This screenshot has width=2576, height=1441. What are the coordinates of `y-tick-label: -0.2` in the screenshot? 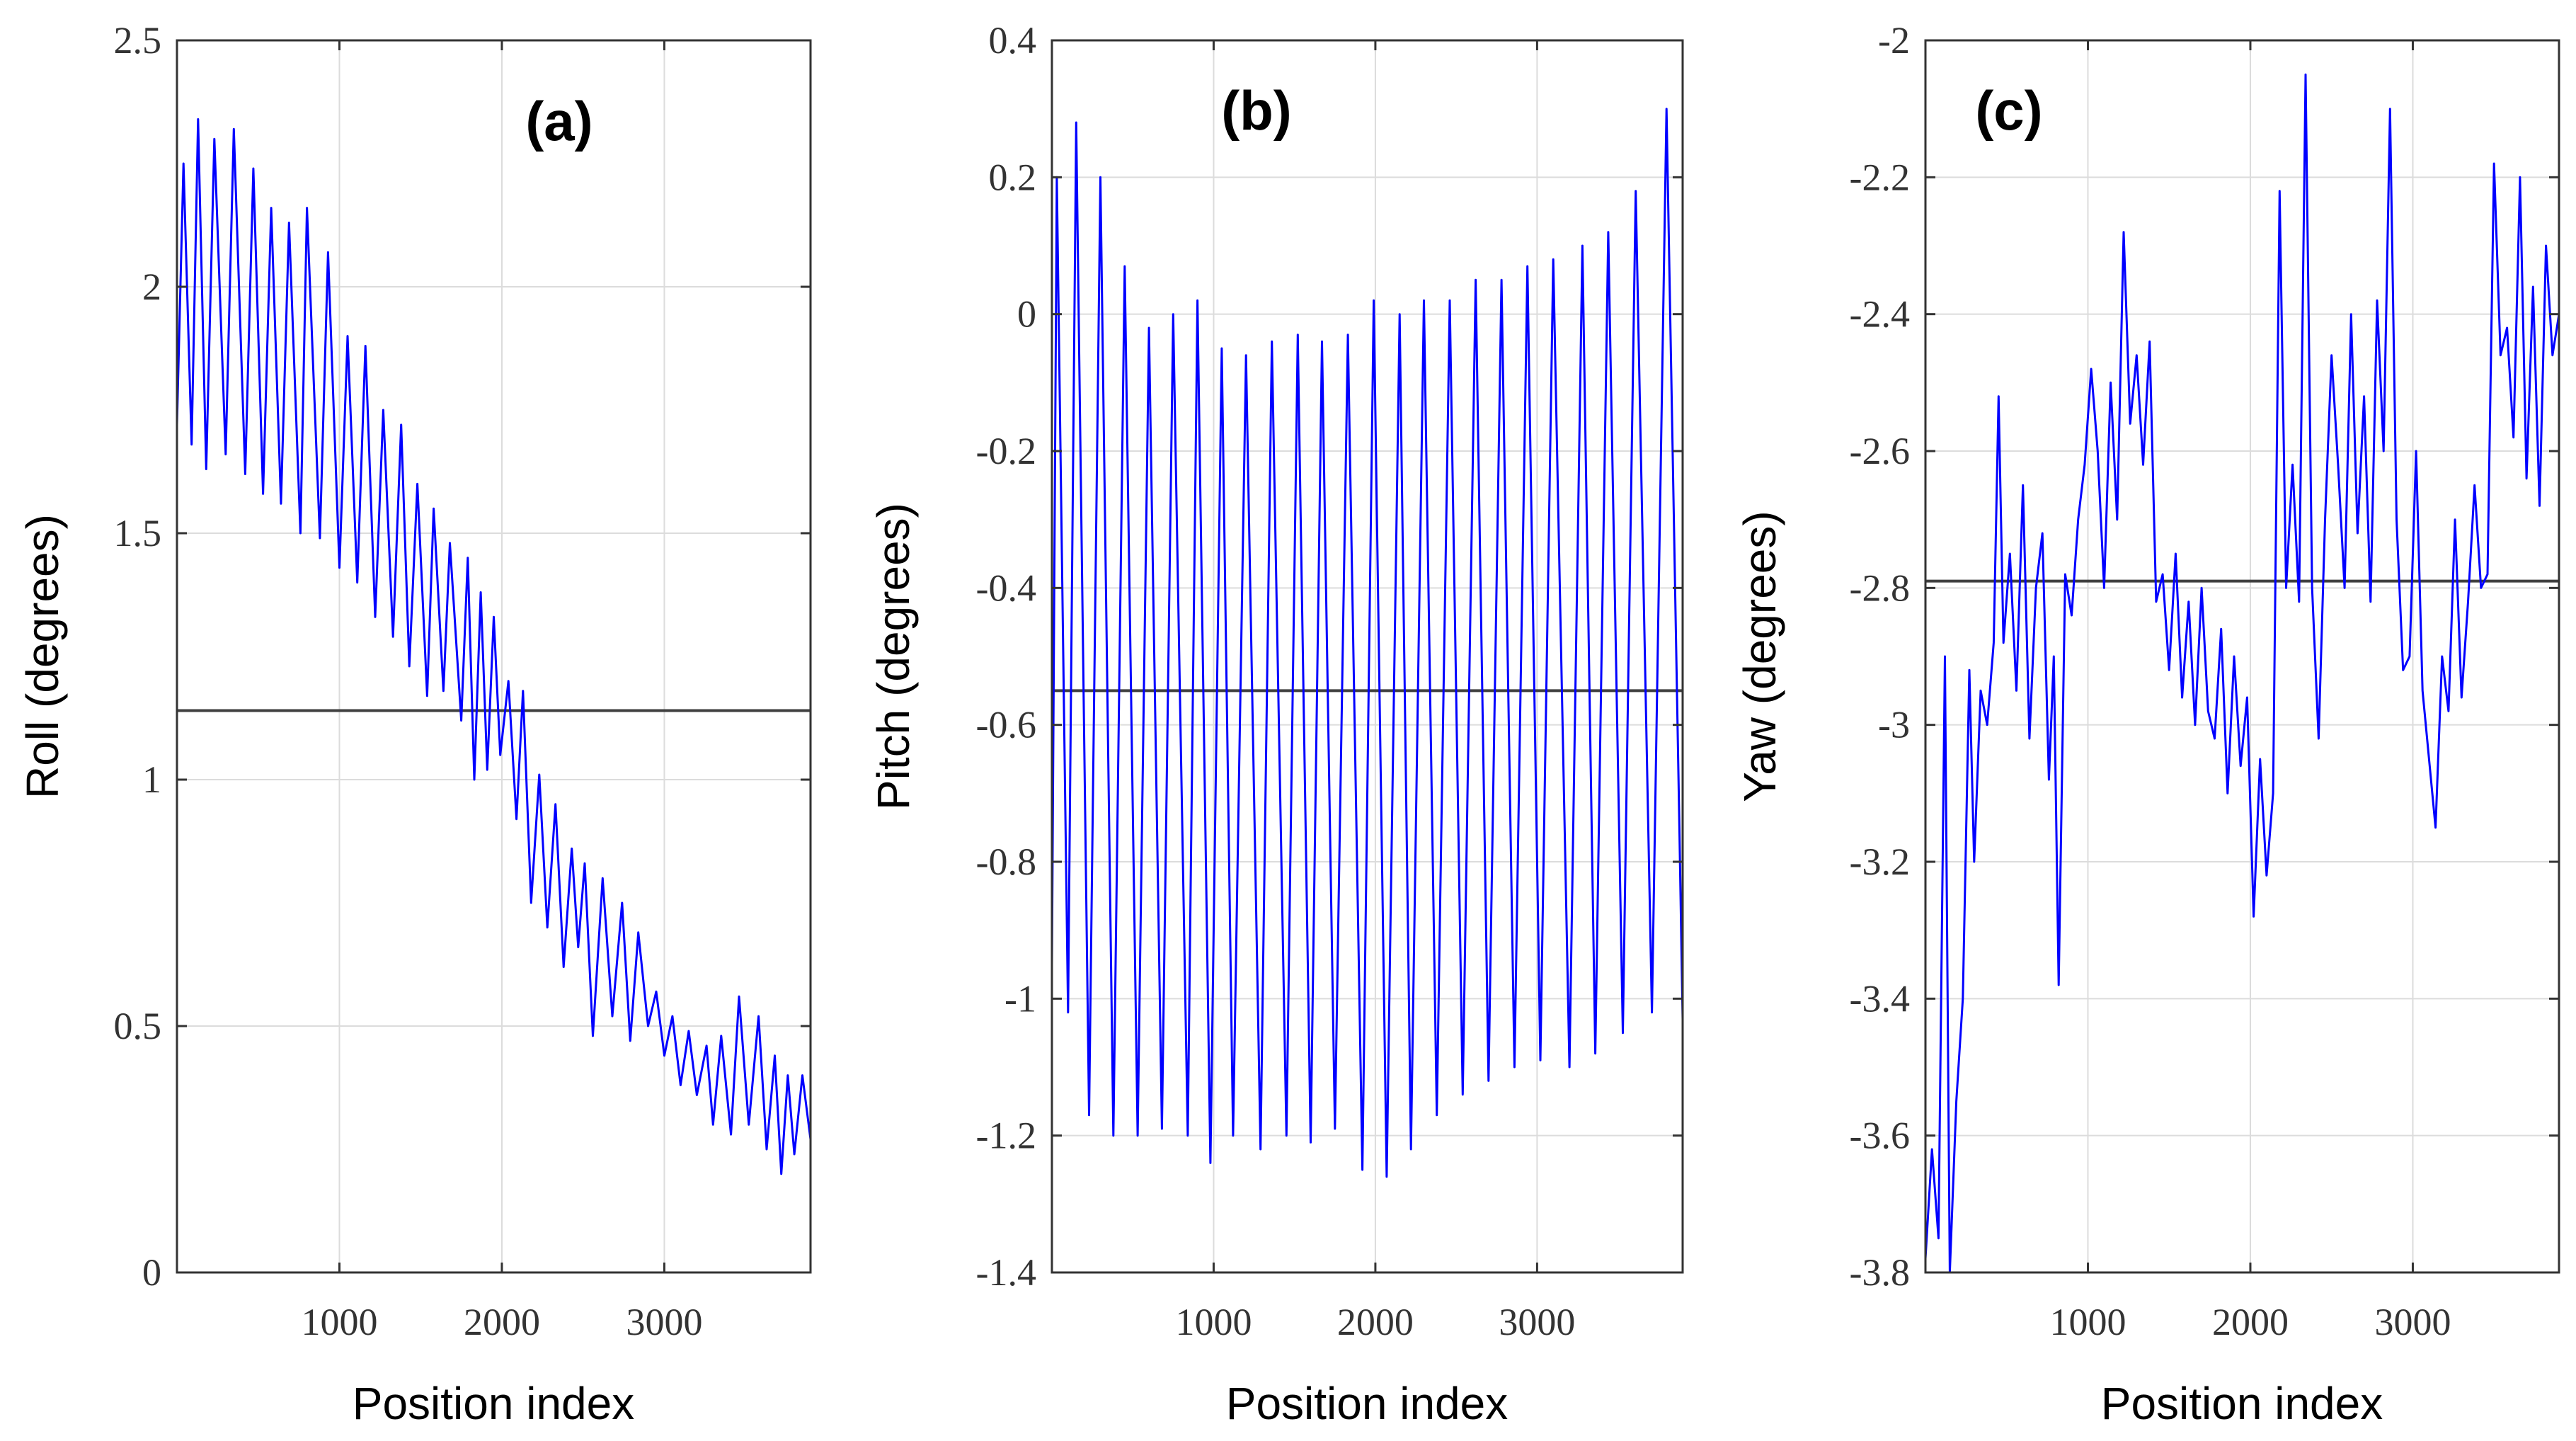 It's located at (1006, 451).